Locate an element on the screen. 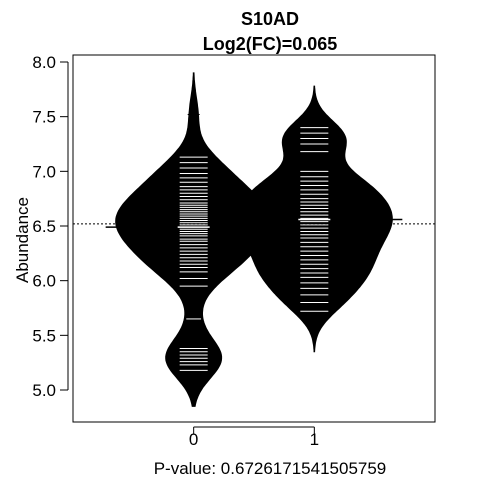  y-axis: 5.0 5.5 6.0 6.5 7.0 7.5 8.0 is located at coordinates (50, 226).